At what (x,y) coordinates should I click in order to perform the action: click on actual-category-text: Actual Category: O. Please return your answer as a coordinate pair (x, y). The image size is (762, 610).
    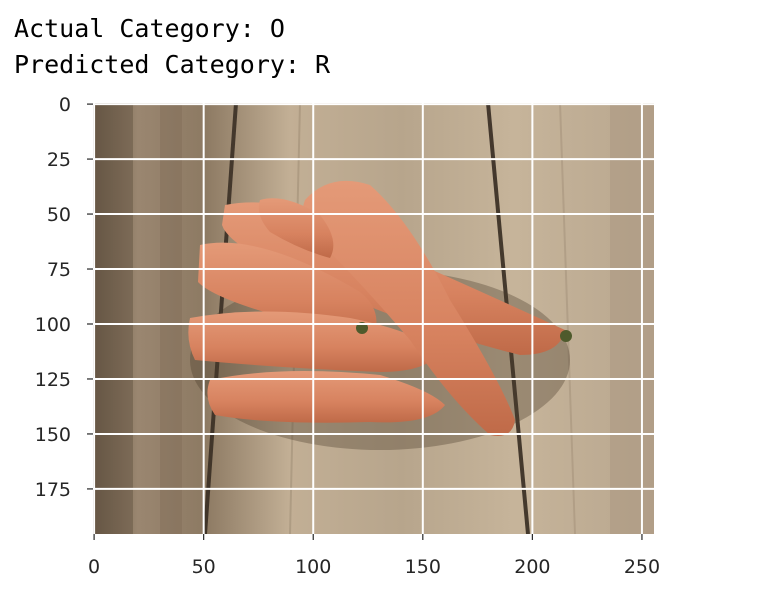
    Looking at the image, I should click on (149, 28).